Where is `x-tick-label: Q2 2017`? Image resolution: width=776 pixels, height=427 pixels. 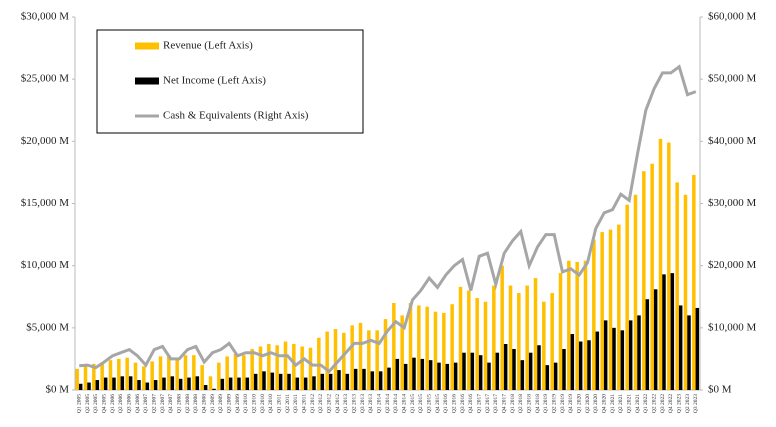
x-tick-label: Q2 2017 is located at coordinates (488, 403).